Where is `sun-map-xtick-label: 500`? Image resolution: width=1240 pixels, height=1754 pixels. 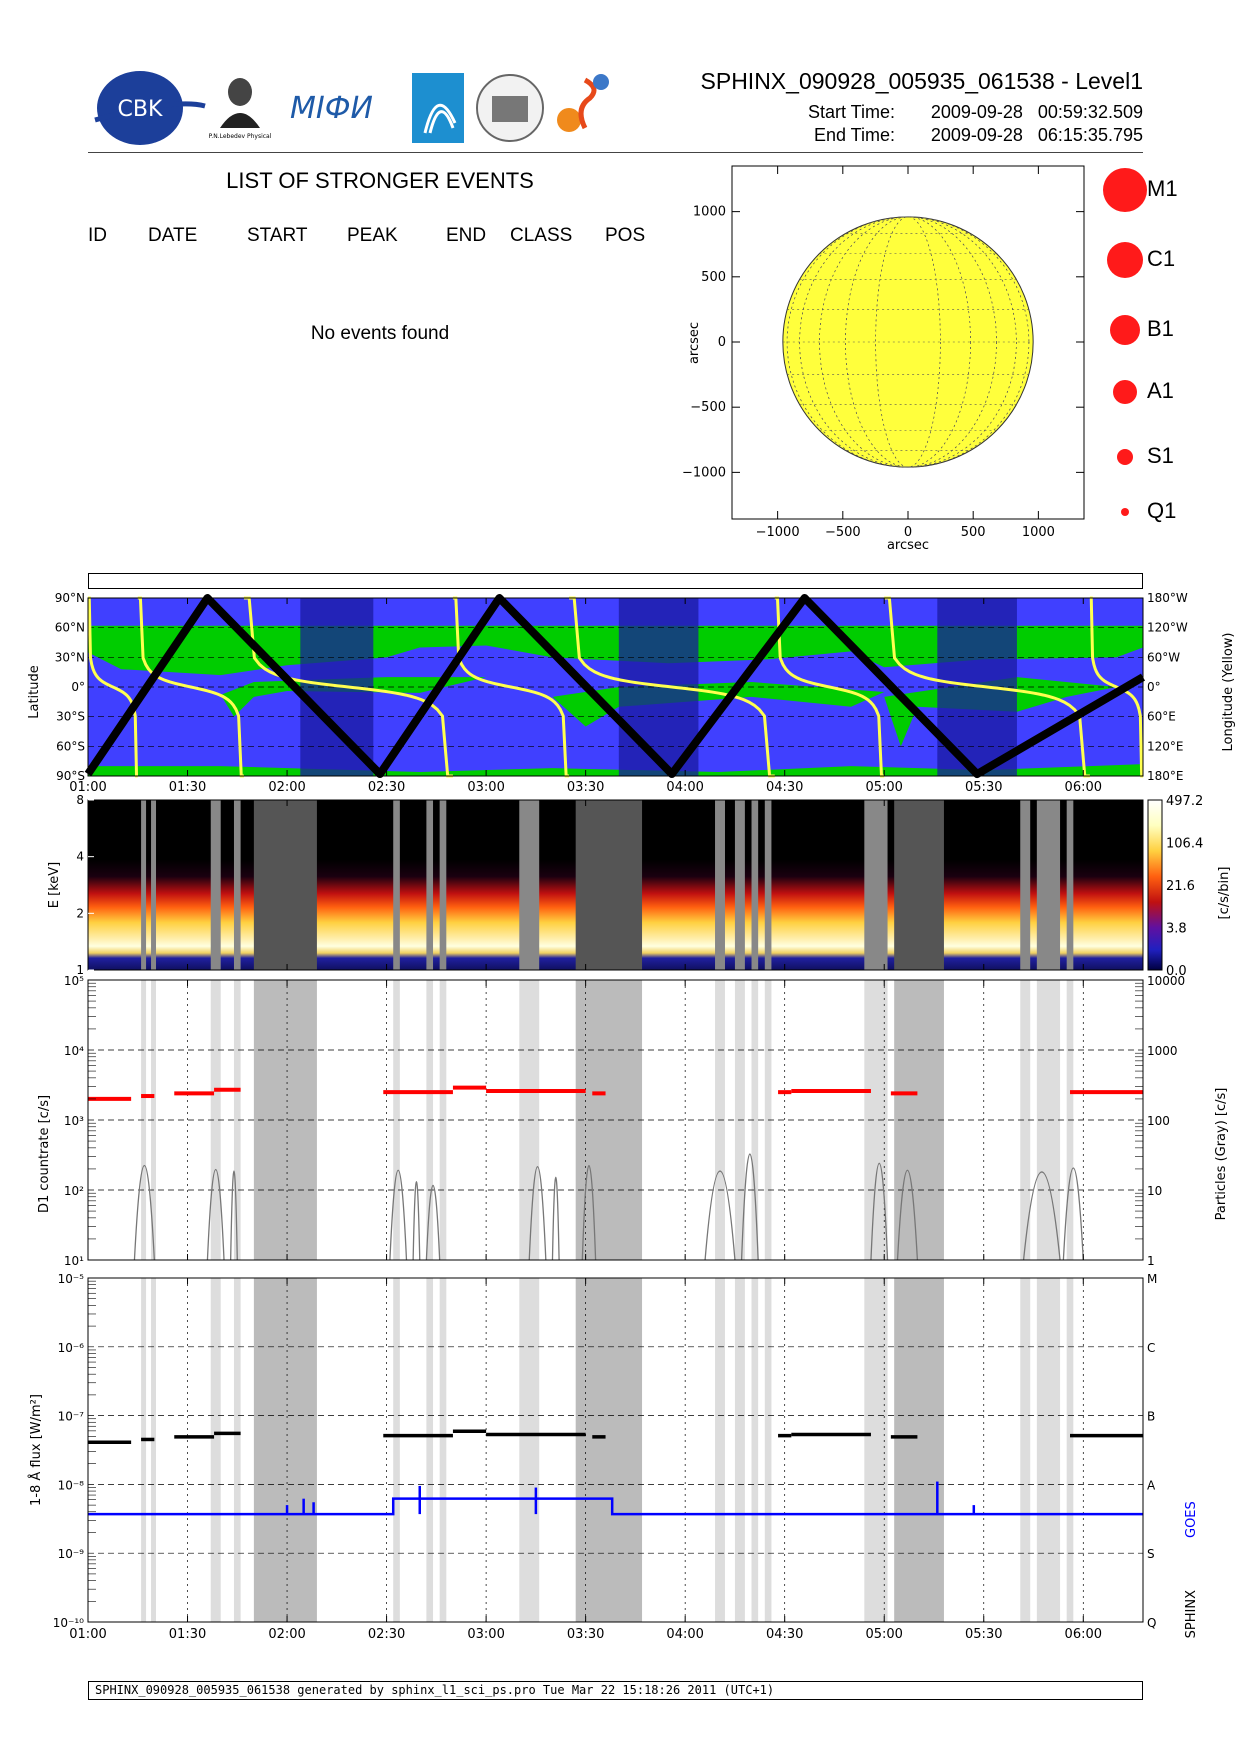
sun-map-xtick-label: 500 is located at coordinates (973, 532).